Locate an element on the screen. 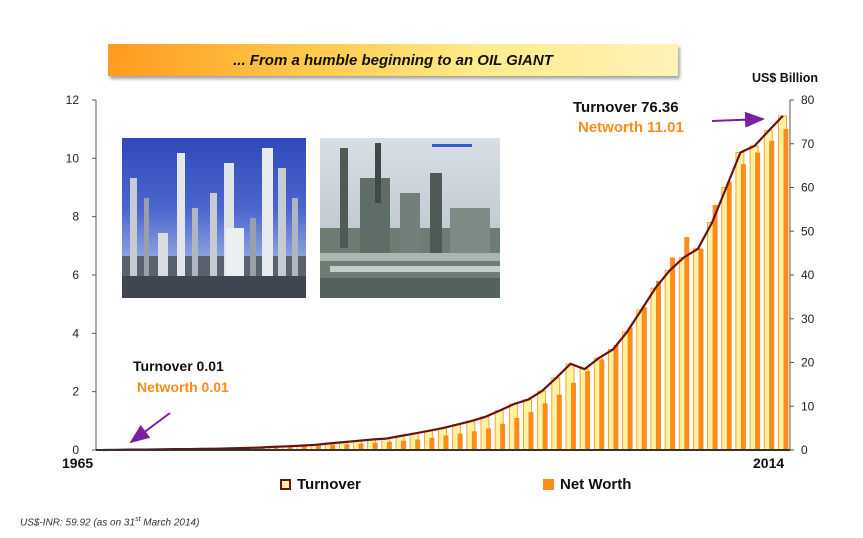 This screenshot has height=538, width=863. refinery-towers-photo is located at coordinates (214, 218).